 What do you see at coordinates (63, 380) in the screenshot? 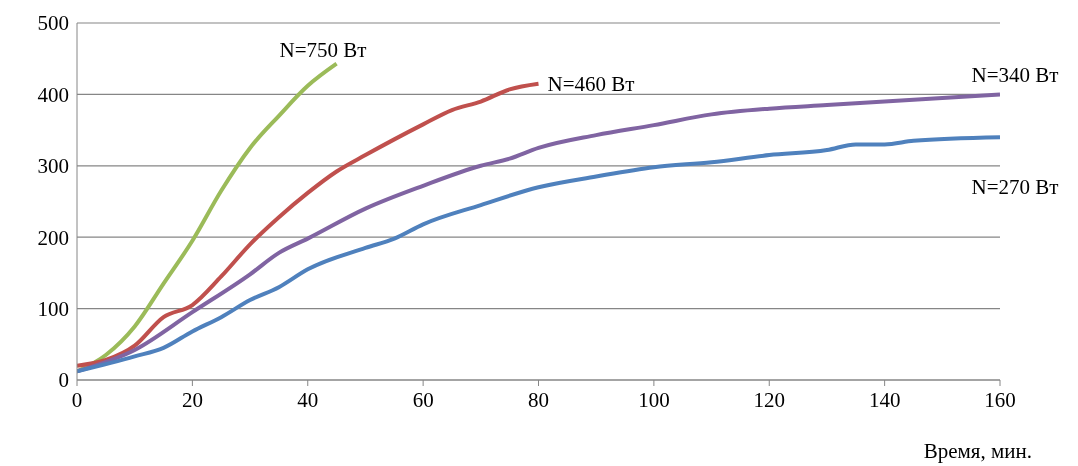
I see `y-tick-label: 0` at bounding box center [63, 380].